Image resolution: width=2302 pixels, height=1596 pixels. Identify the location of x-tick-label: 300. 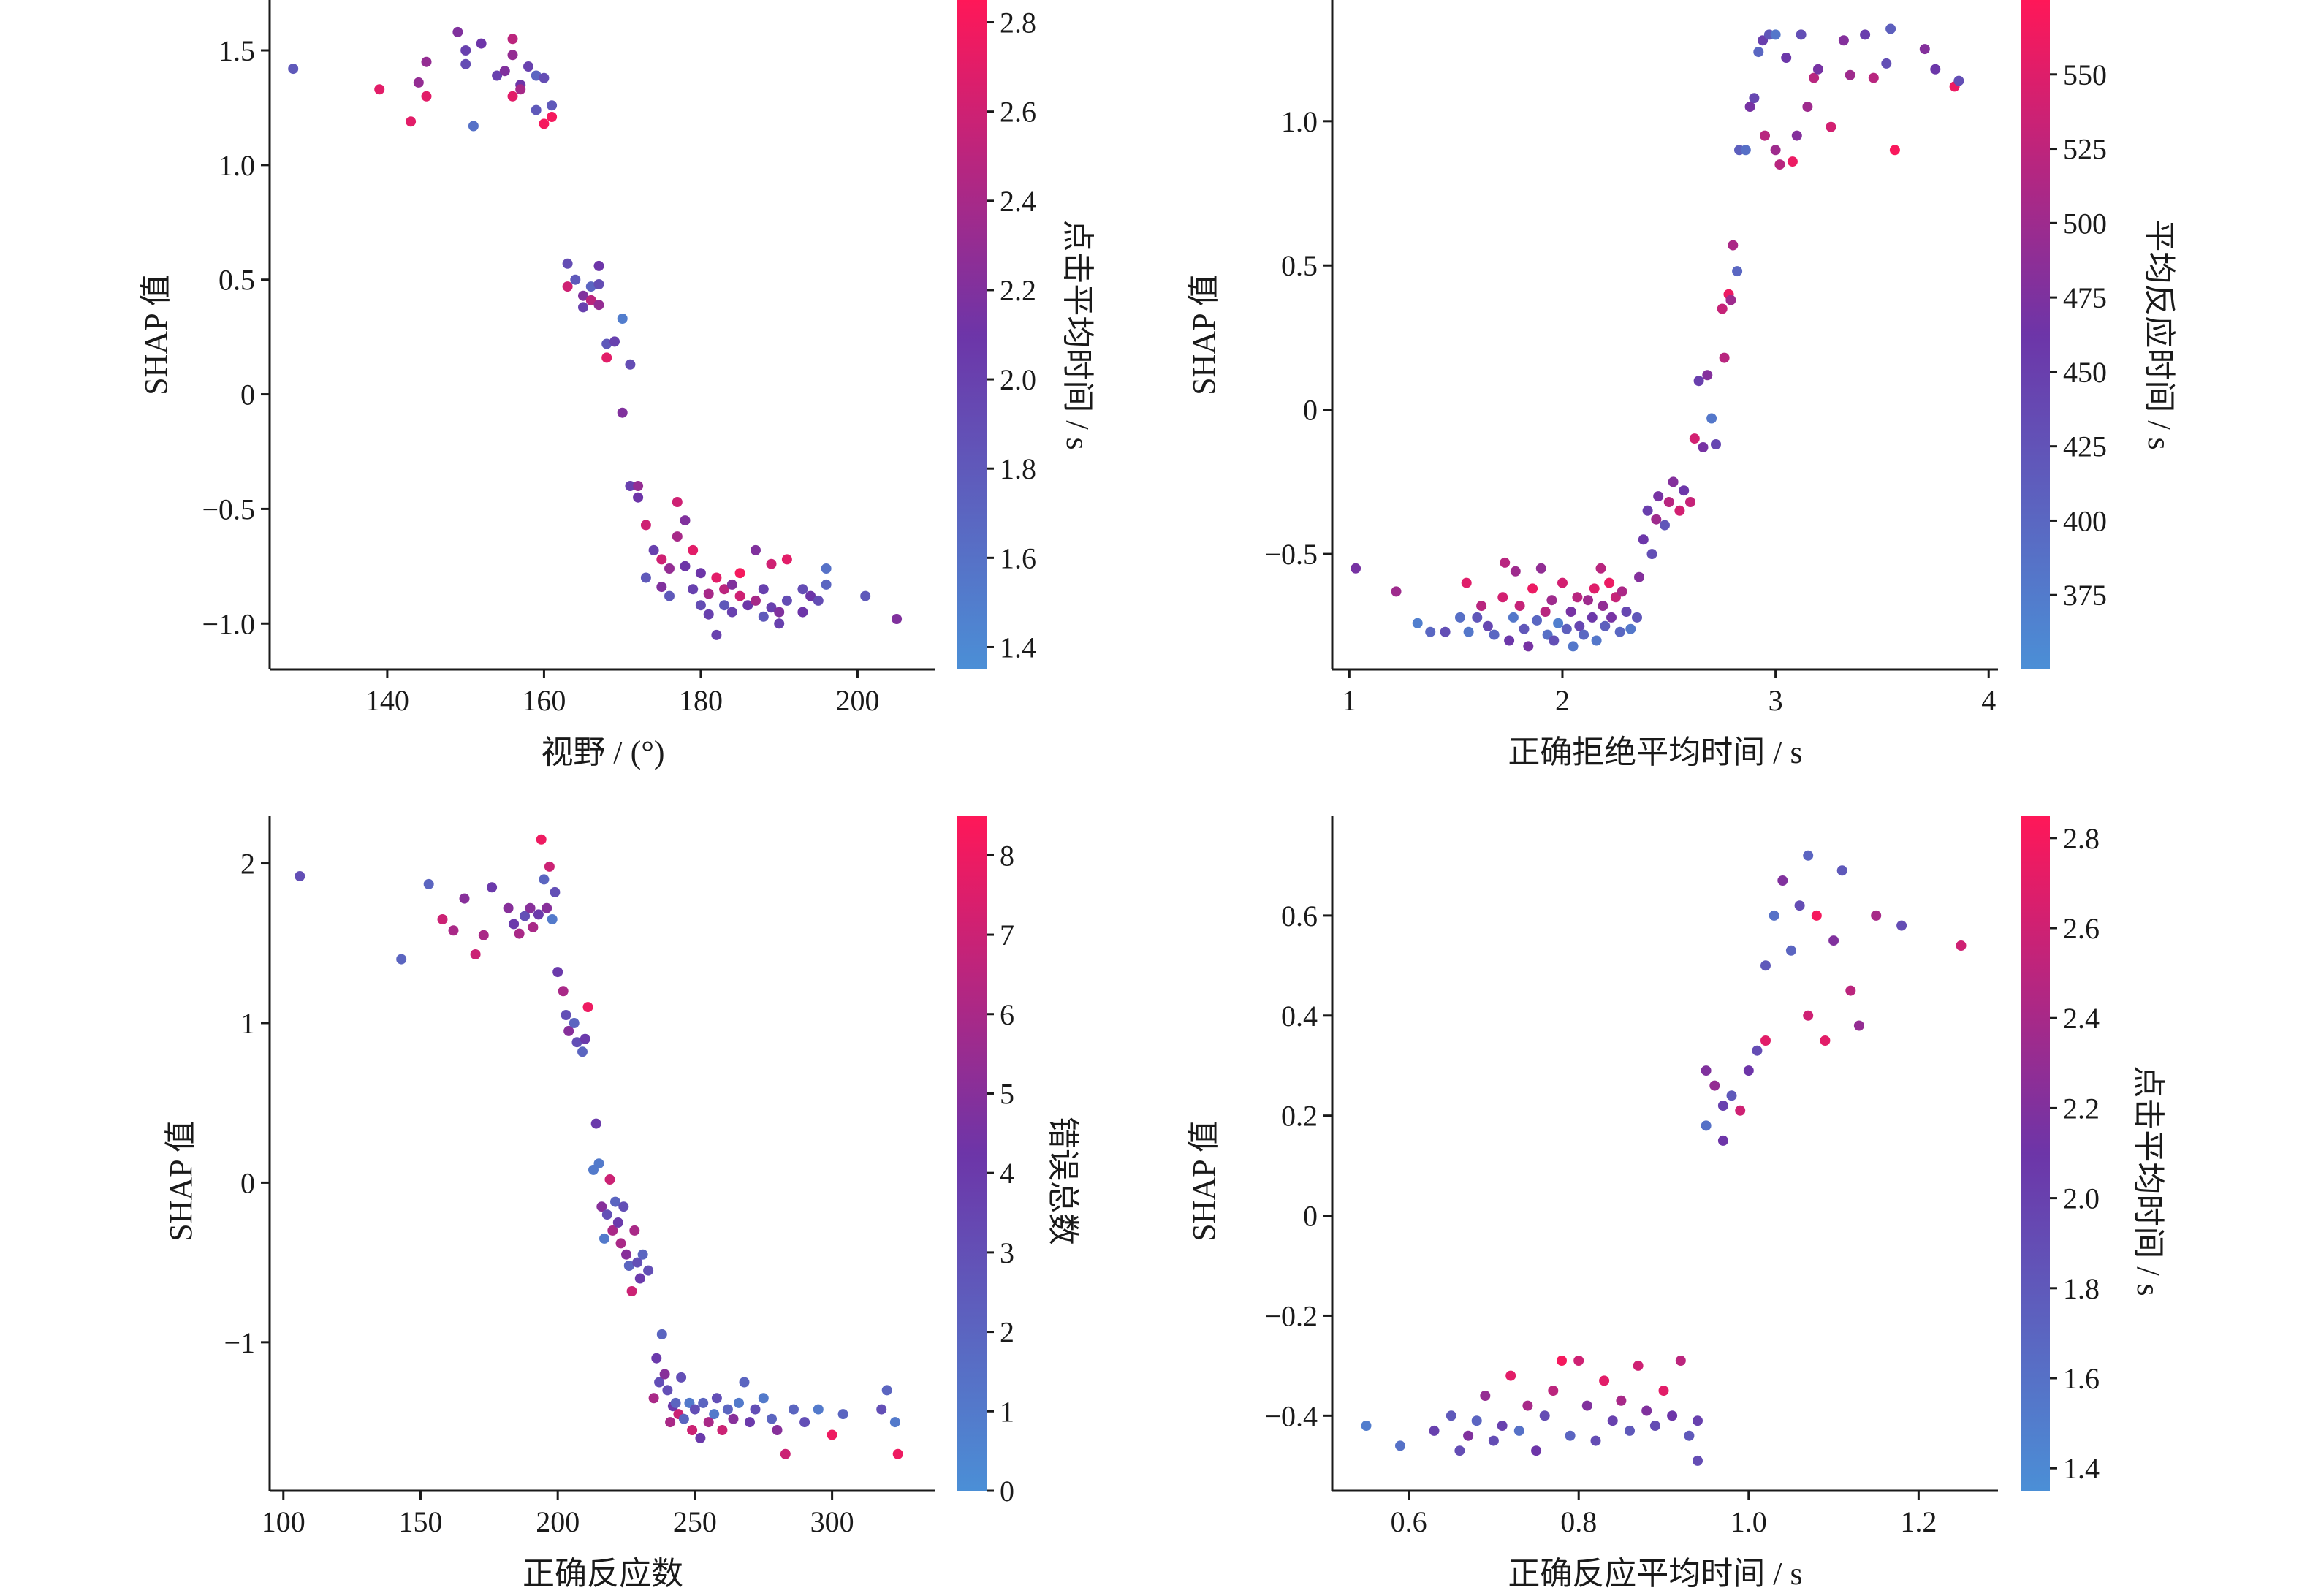
(832, 1521).